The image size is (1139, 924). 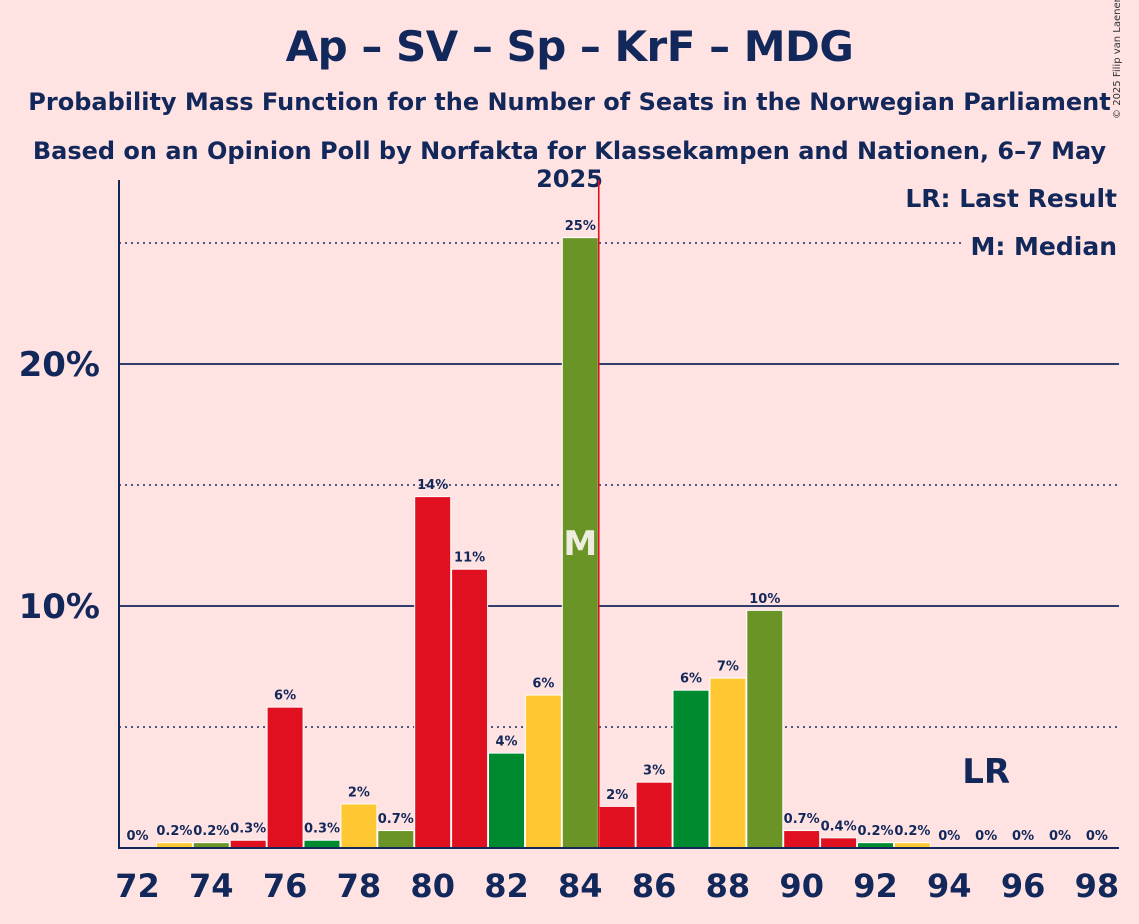 What do you see at coordinates (59, 365) in the screenshot?
I see `y-tick-label-20: 20%` at bounding box center [59, 365].